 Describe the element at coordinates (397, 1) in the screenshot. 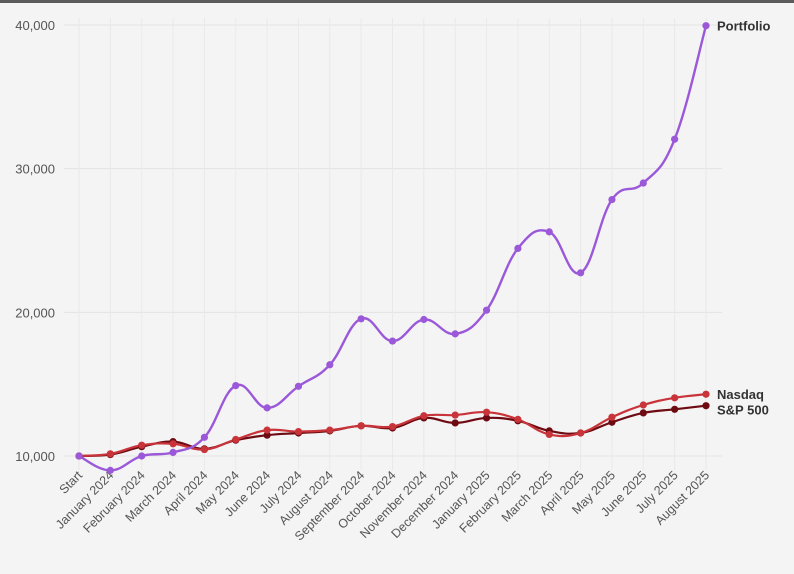

I see `top-border` at that location.